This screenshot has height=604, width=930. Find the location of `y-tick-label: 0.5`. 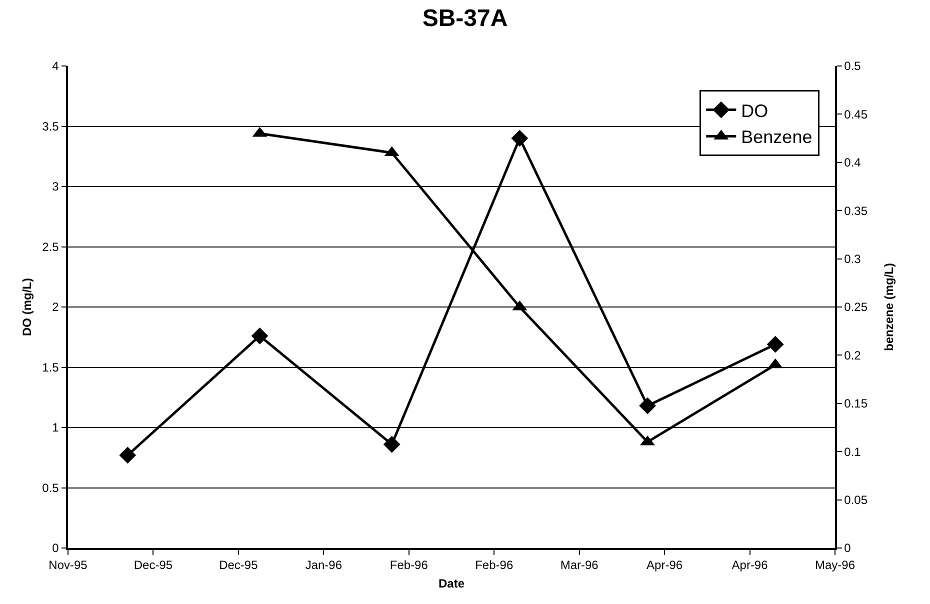

y-tick-label: 0.5 is located at coordinates (51, 487).